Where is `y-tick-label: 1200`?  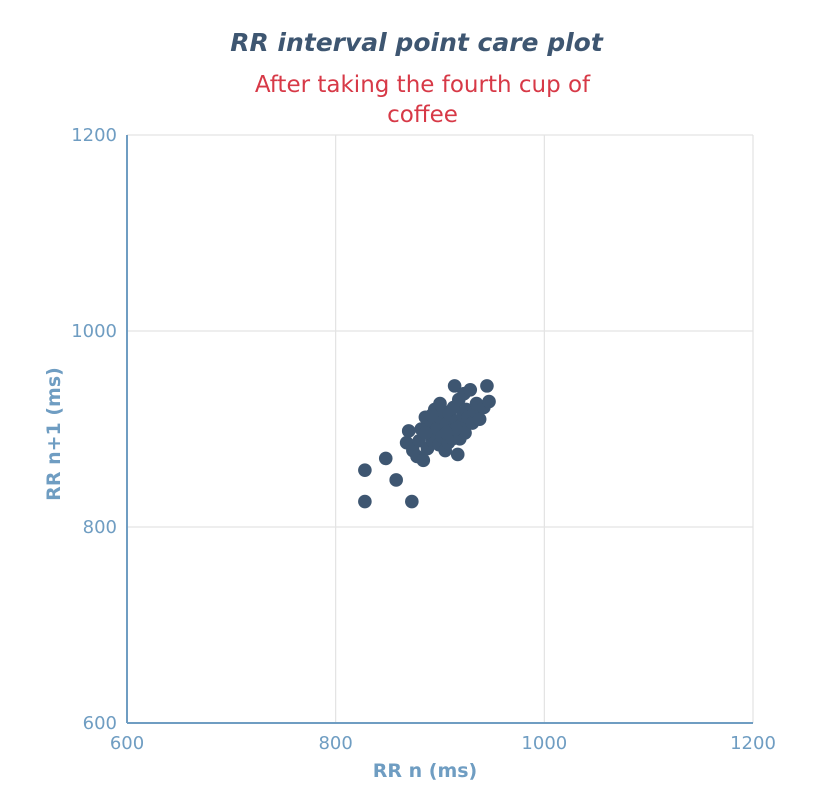 y-tick-label: 1200 is located at coordinates (94, 135).